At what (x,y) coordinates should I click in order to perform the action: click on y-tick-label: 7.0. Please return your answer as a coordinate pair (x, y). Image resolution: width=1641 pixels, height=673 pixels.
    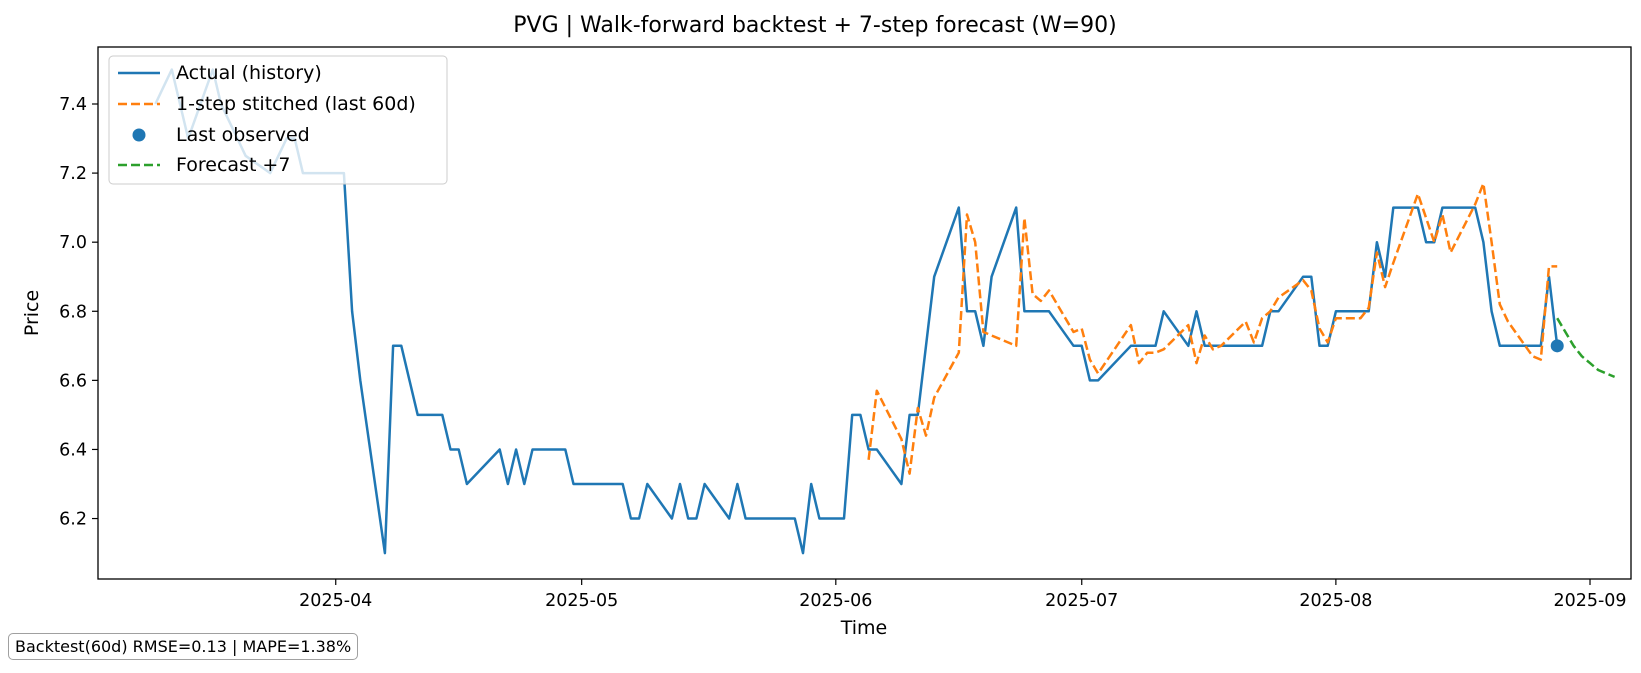
    Looking at the image, I should click on (73, 243).